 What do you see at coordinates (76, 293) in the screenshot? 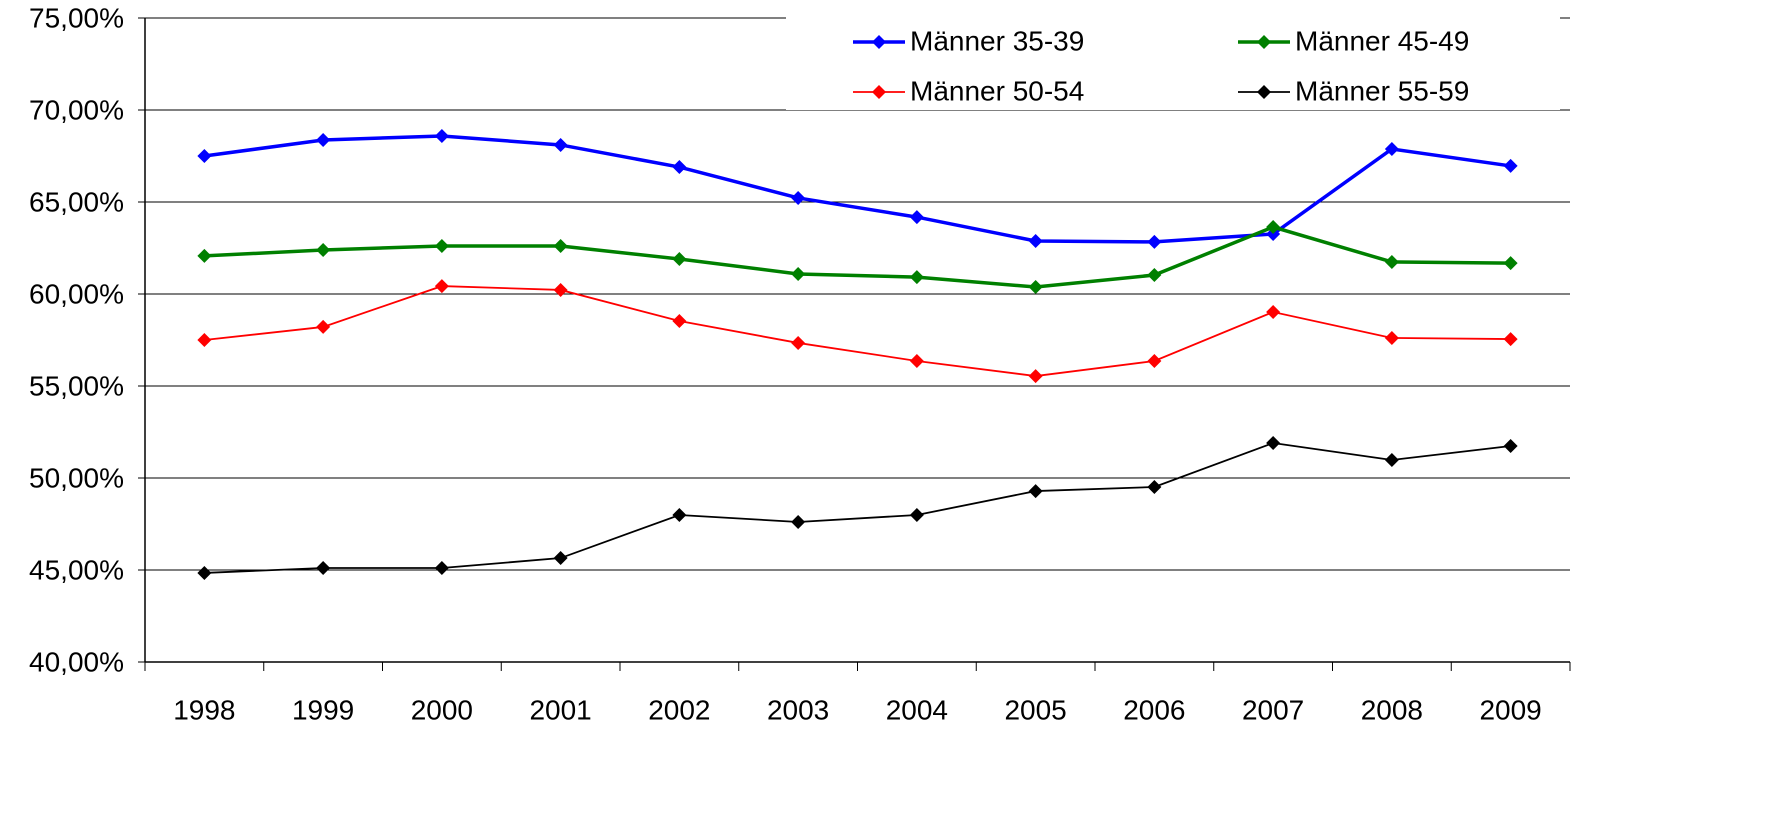
I see `y-tick-label: 60,00%` at bounding box center [76, 293].